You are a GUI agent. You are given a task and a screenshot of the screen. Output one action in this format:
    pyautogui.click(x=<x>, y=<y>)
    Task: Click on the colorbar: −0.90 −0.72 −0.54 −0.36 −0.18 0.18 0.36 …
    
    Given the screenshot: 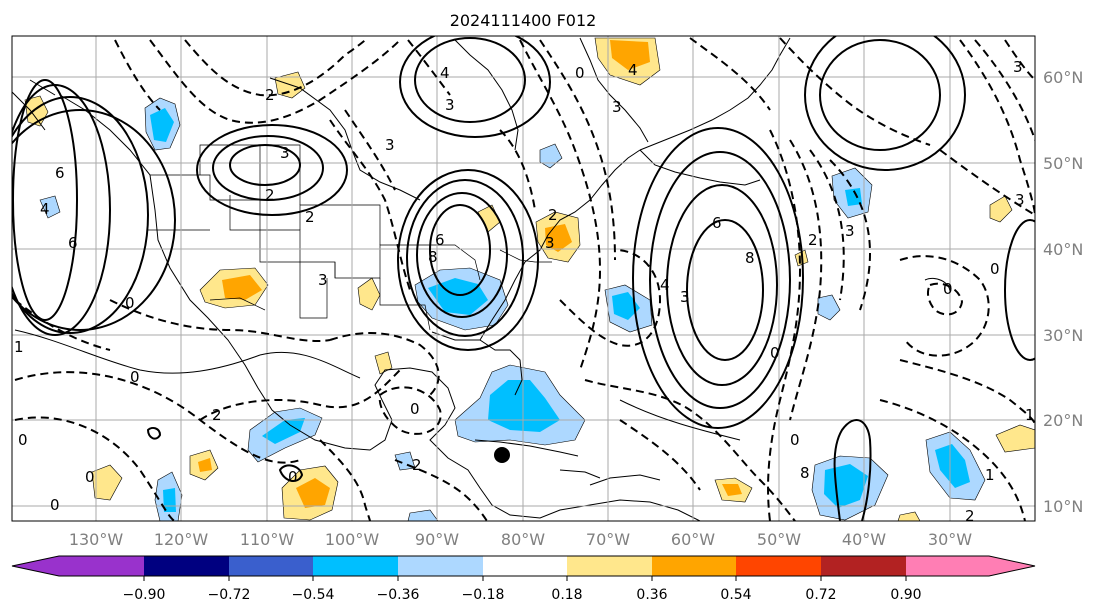 What is the action you would take?
    pyautogui.click(x=523, y=579)
    